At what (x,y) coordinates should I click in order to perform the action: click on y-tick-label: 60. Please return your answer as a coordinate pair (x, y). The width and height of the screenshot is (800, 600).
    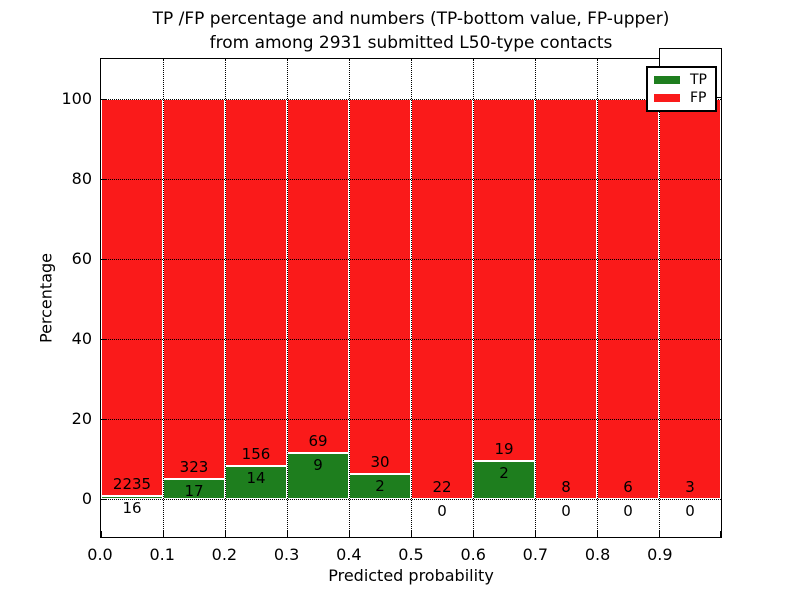
    Looking at the image, I should click on (81, 258).